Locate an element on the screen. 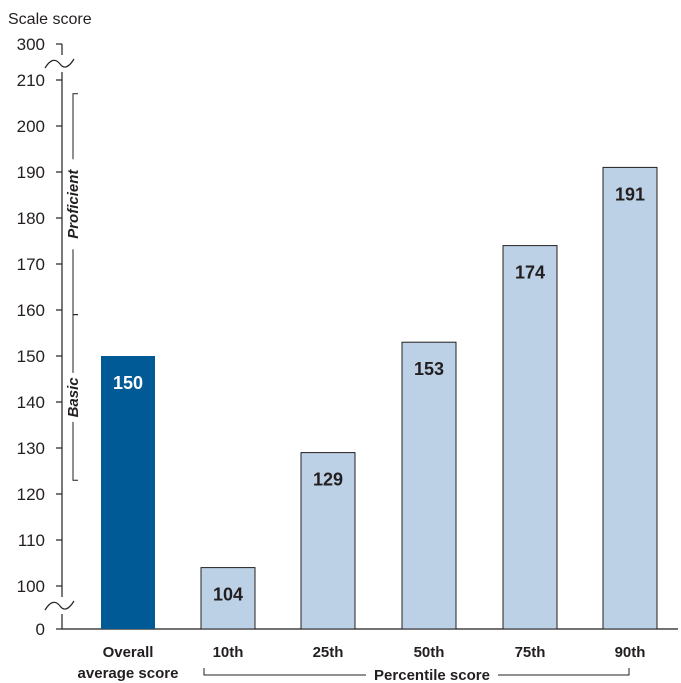 Image resolution: width=681 pixels, height=683 pixels. y-tick-label: 180 is located at coordinates (31, 218).